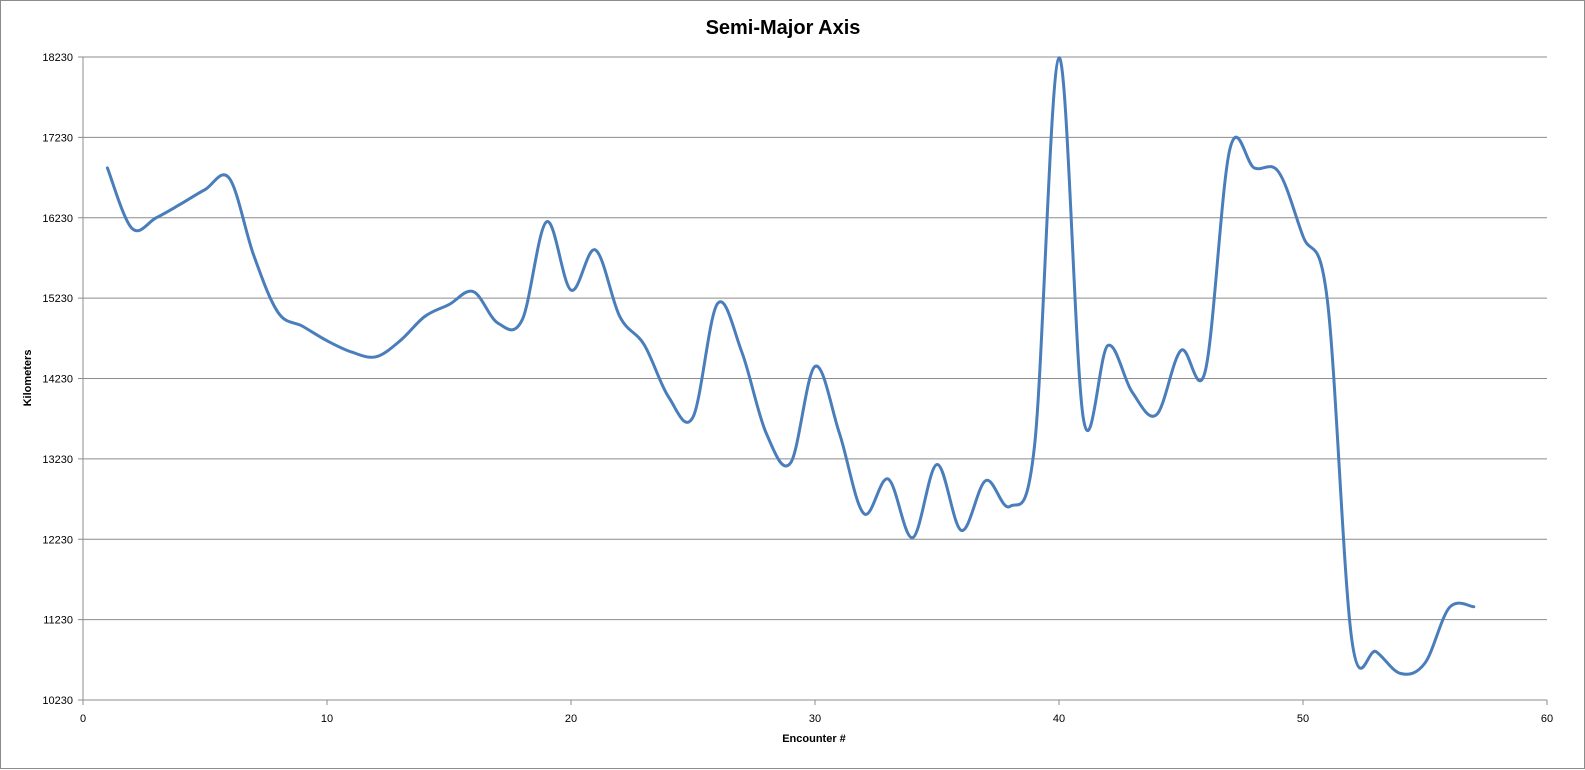 The height and width of the screenshot is (770, 1585). What do you see at coordinates (57, 380) in the screenshot?
I see `y-tick-label: 14230` at bounding box center [57, 380].